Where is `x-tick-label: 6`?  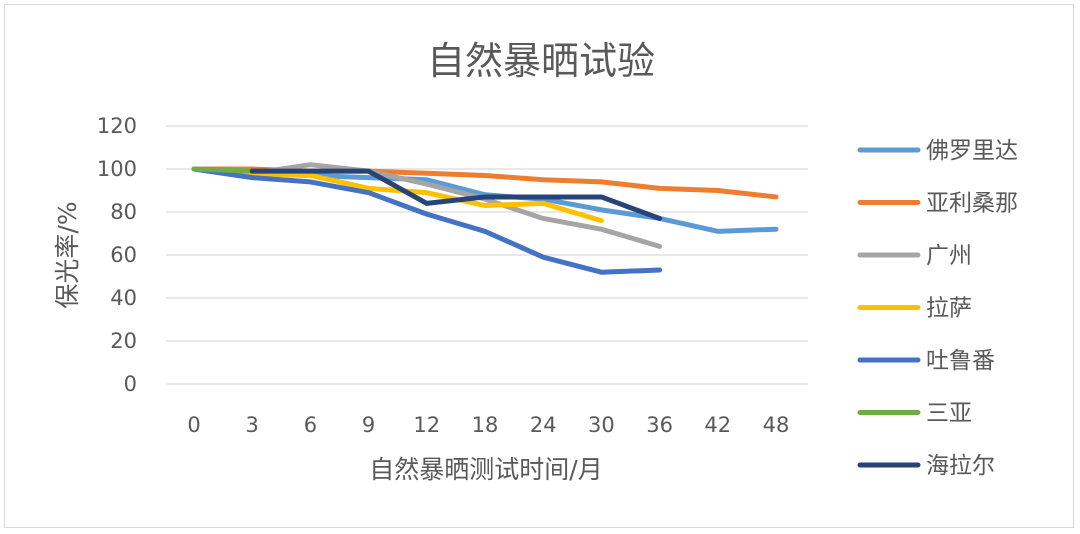 x-tick-label: 6 is located at coordinates (310, 425).